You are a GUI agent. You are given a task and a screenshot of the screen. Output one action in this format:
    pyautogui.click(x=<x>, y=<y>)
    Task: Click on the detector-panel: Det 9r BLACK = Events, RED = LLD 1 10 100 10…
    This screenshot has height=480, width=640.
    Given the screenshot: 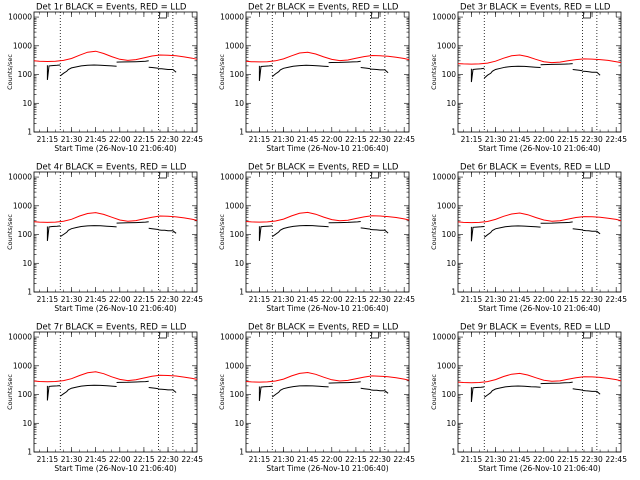 What is the action you would take?
    pyautogui.click(x=528, y=398)
    